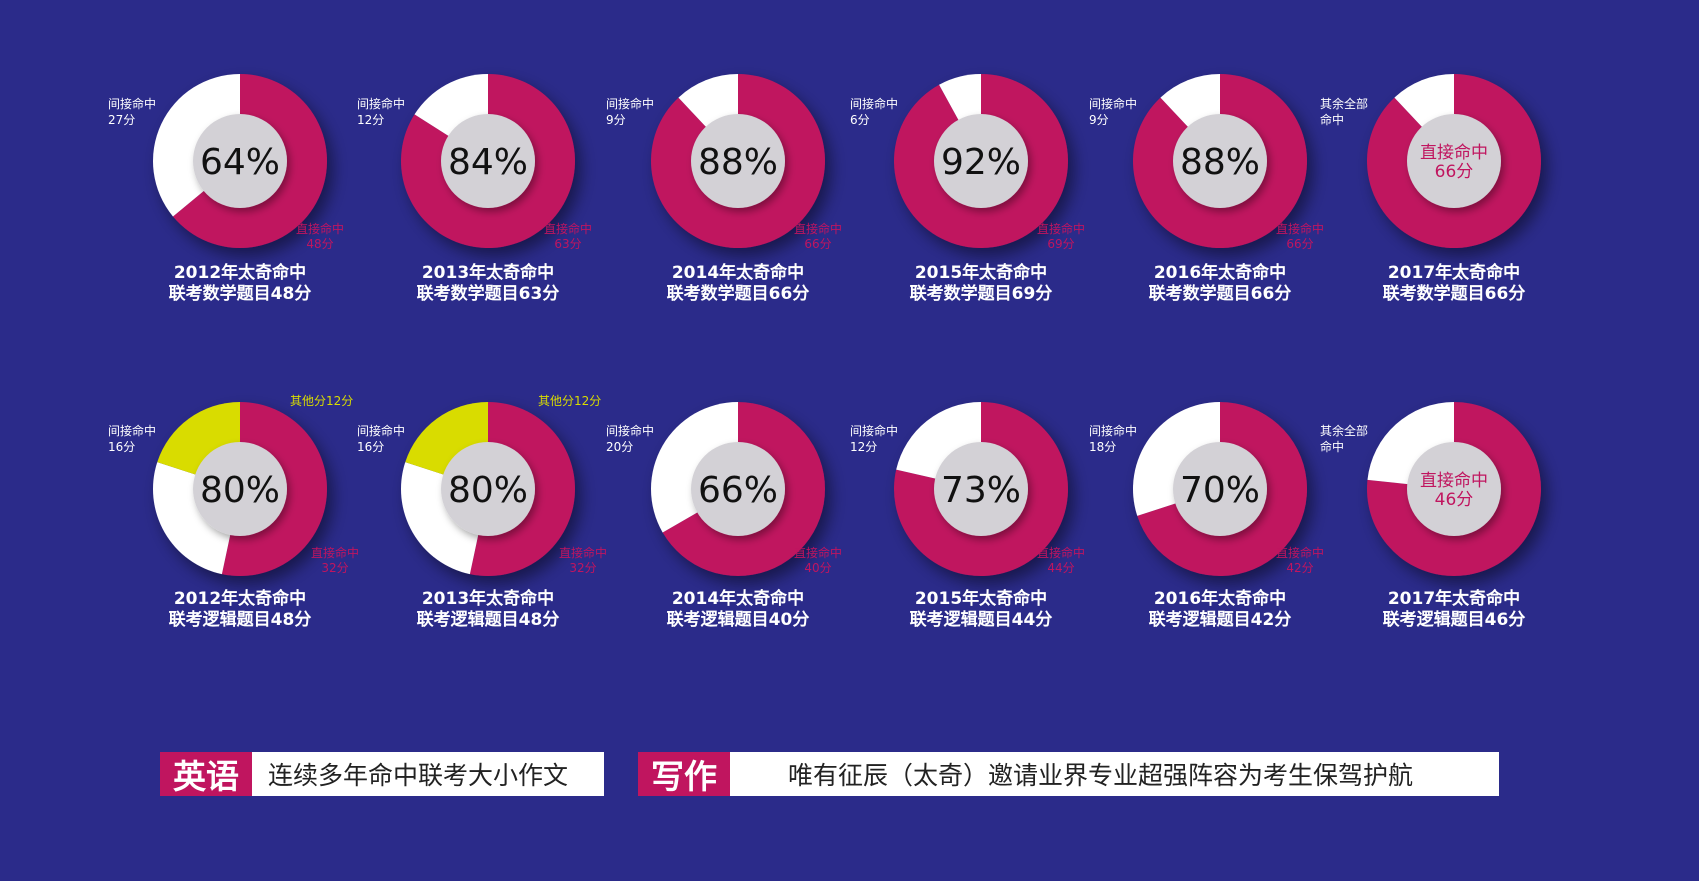 Image resolution: width=1699 pixels, height=881 pixels. Describe the element at coordinates (1102, 447) in the screenshot. I see `indirect-label: 18分` at that location.